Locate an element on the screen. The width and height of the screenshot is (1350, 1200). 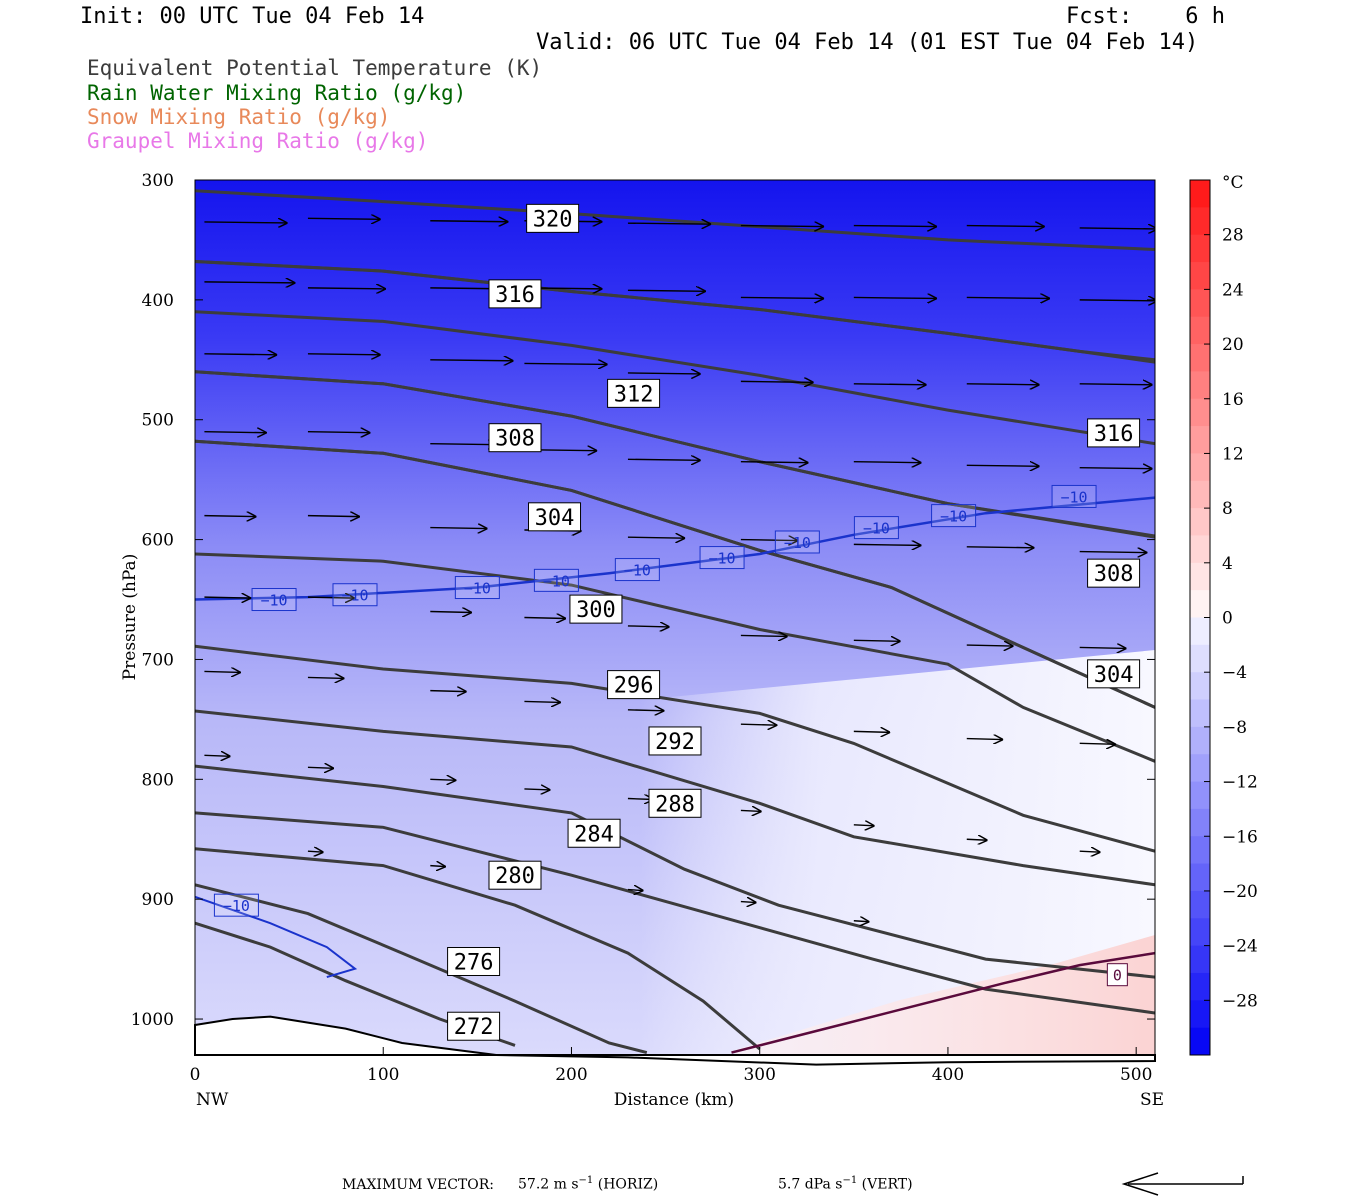
init-time: Init: 00 UTC Tue 04 Feb 14 is located at coordinates (252, 16).